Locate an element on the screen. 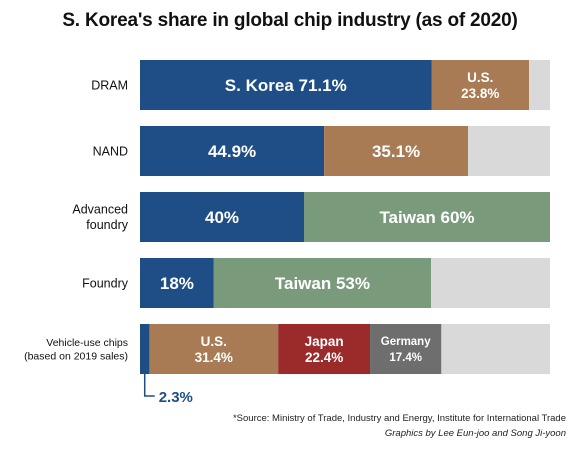 Image resolution: width=580 pixels, height=450 pixels. bar-segment-vehicle-use-chips-based-on-2019-sales-japan is located at coordinates (324, 349).